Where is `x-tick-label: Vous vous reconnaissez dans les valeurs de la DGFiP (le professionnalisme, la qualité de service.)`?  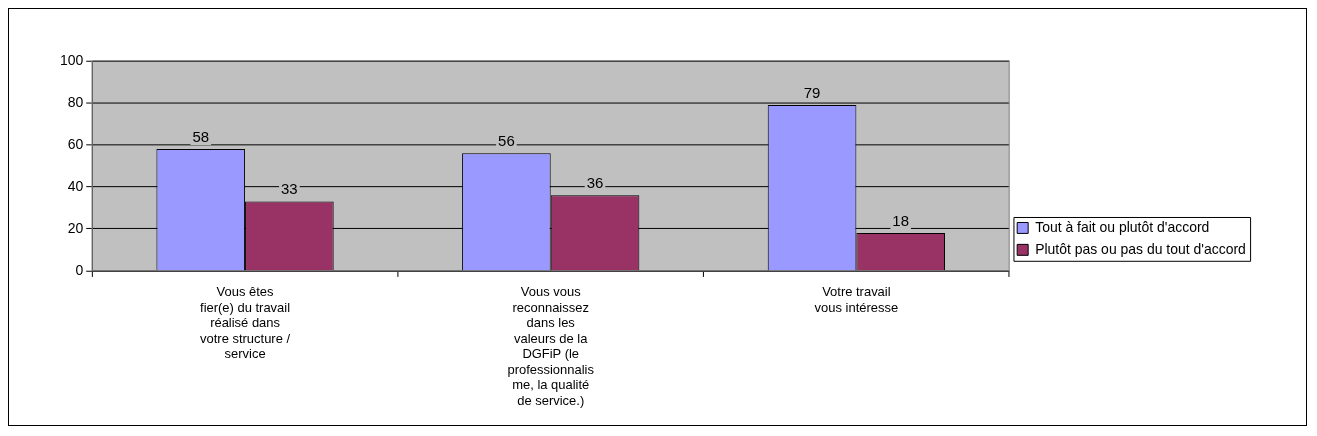
x-tick-label: Vous vous reconnaissez dans les valeurs de la DGFiP (le professionnalisme, la qualité de service.) is located at coordinates (550, 346).